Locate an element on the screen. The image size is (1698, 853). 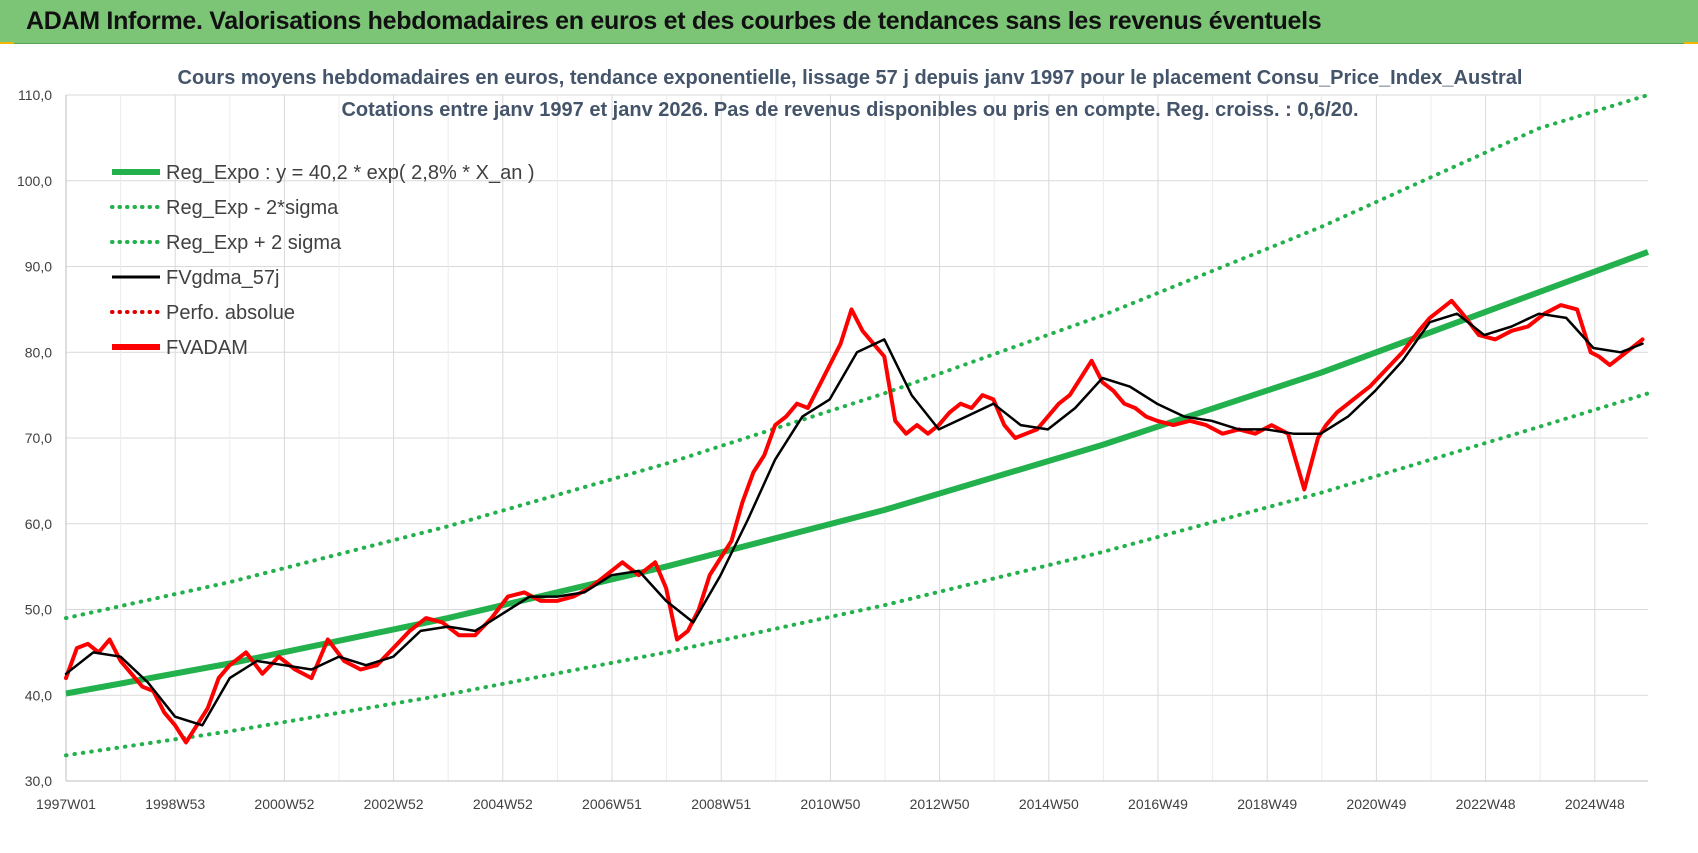
x-tick-label: 2016W49 is located at coordinates (1158, 804).